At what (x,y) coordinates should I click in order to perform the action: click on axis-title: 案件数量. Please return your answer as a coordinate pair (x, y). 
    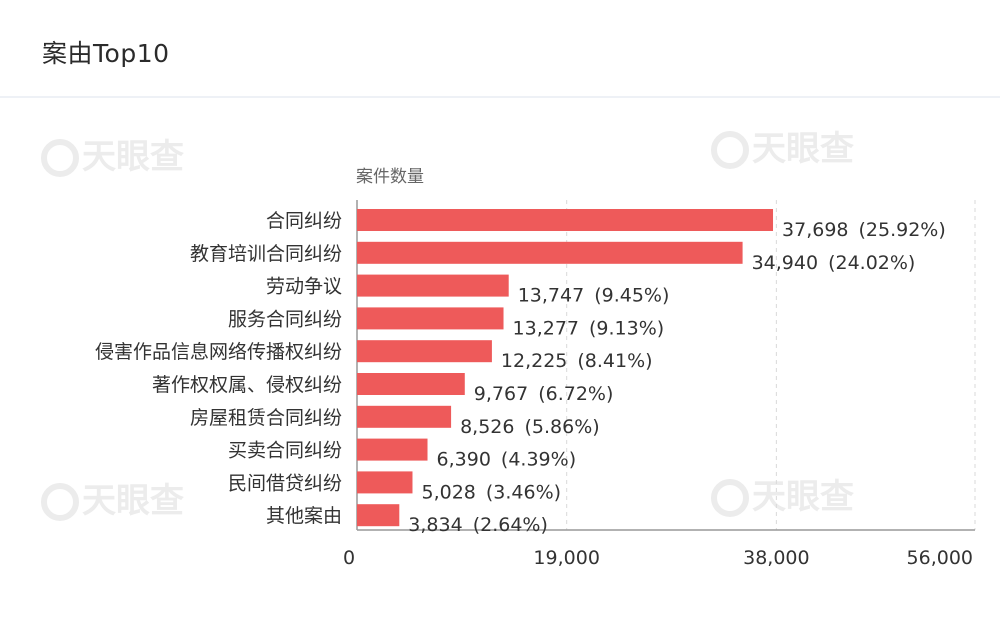
    Looking at the image, I should click on (390, 177).